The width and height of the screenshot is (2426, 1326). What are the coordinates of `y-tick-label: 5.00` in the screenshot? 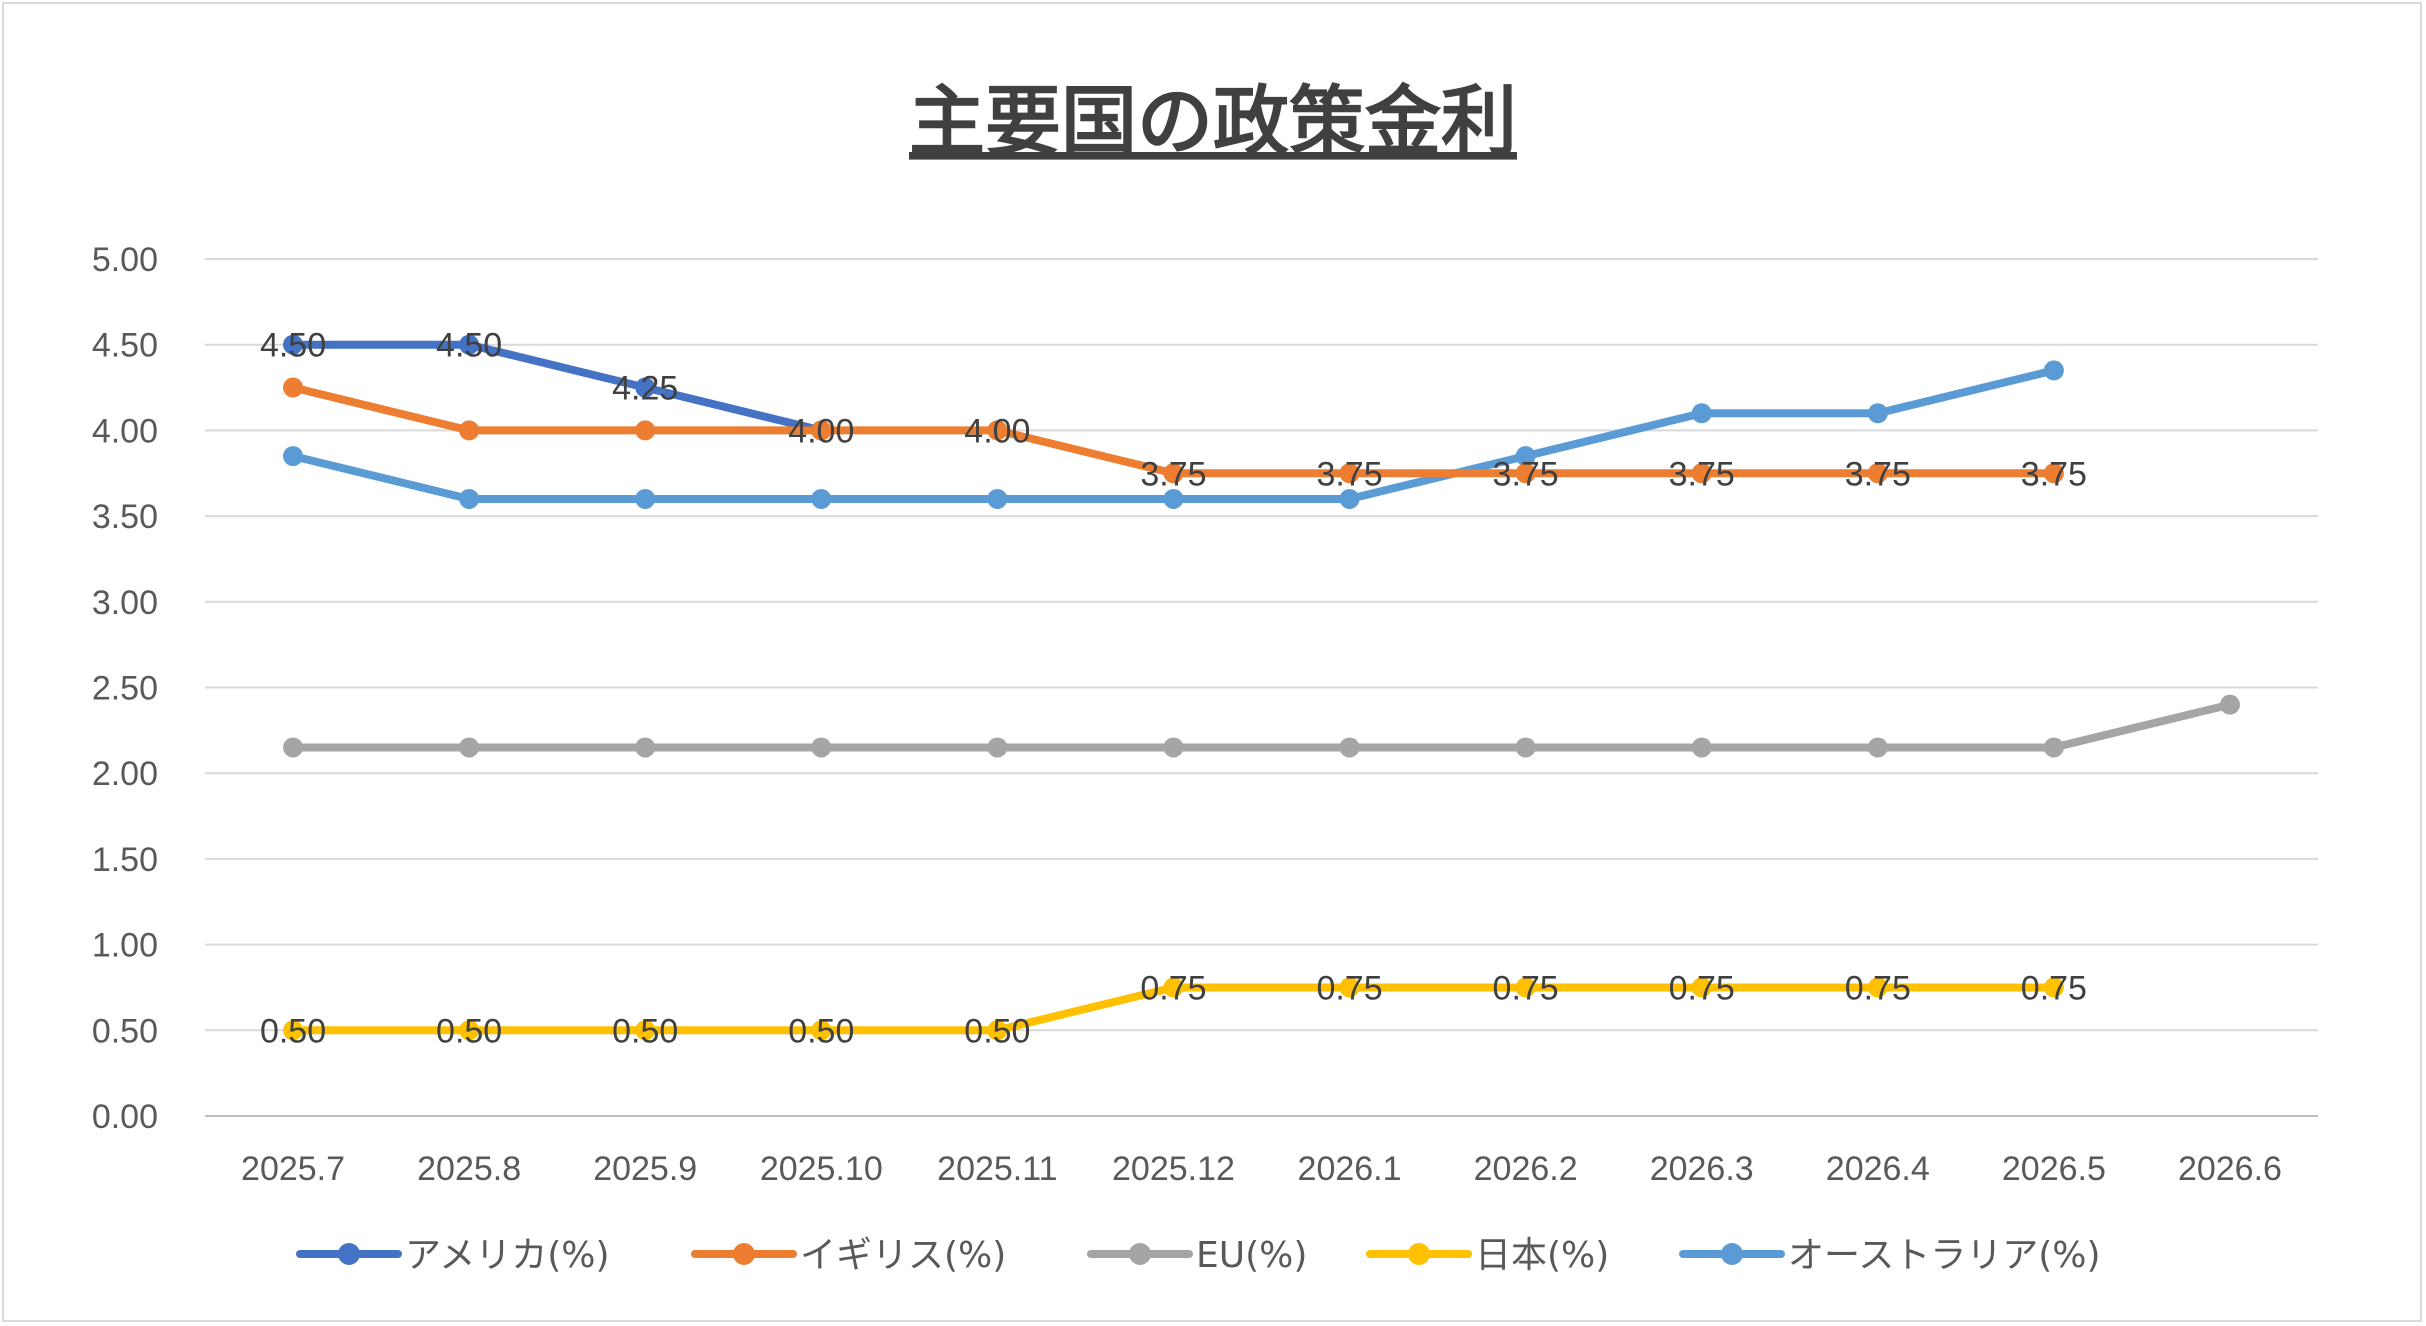 It's located at (125, 260).